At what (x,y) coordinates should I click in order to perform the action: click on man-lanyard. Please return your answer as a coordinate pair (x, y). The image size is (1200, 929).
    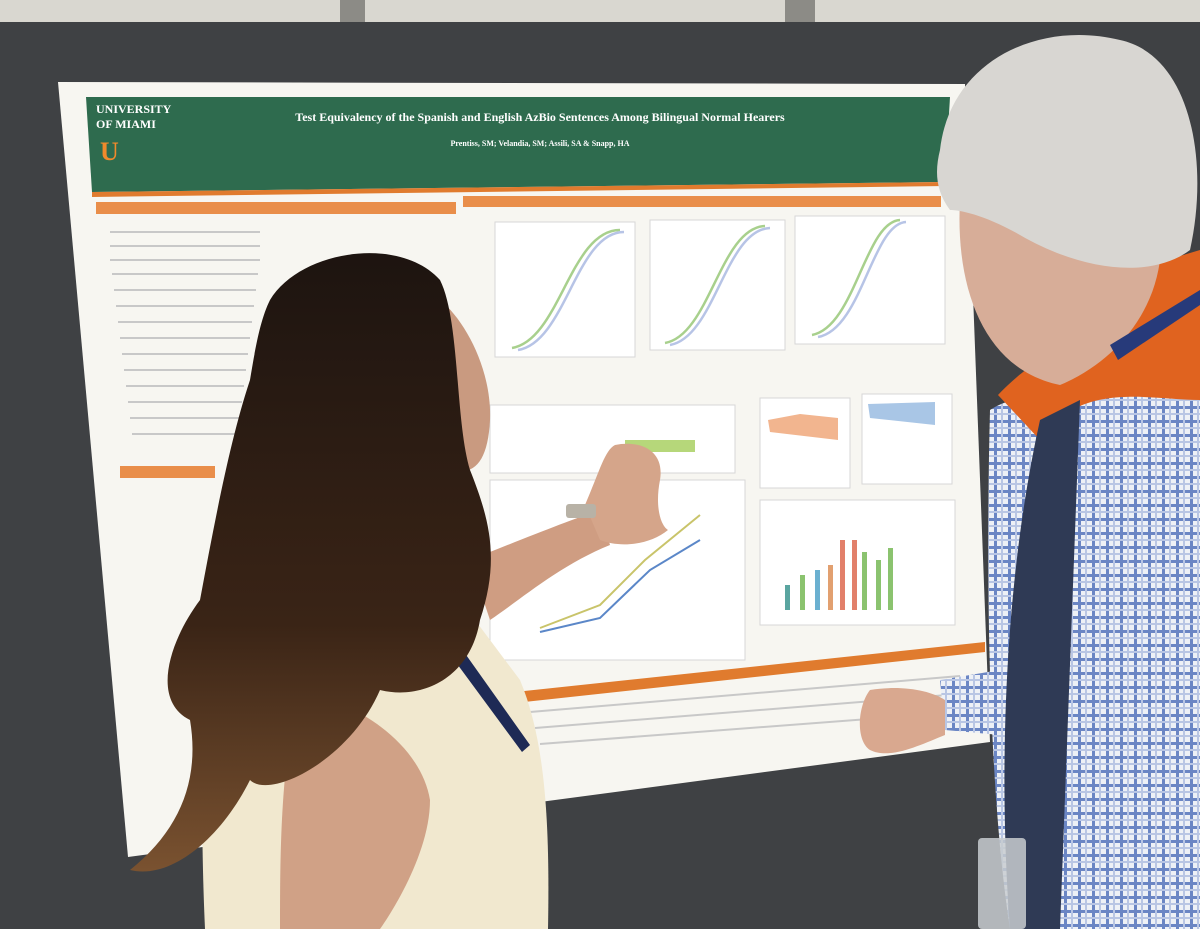
    Looking at the image, I should click on (1155, 325).